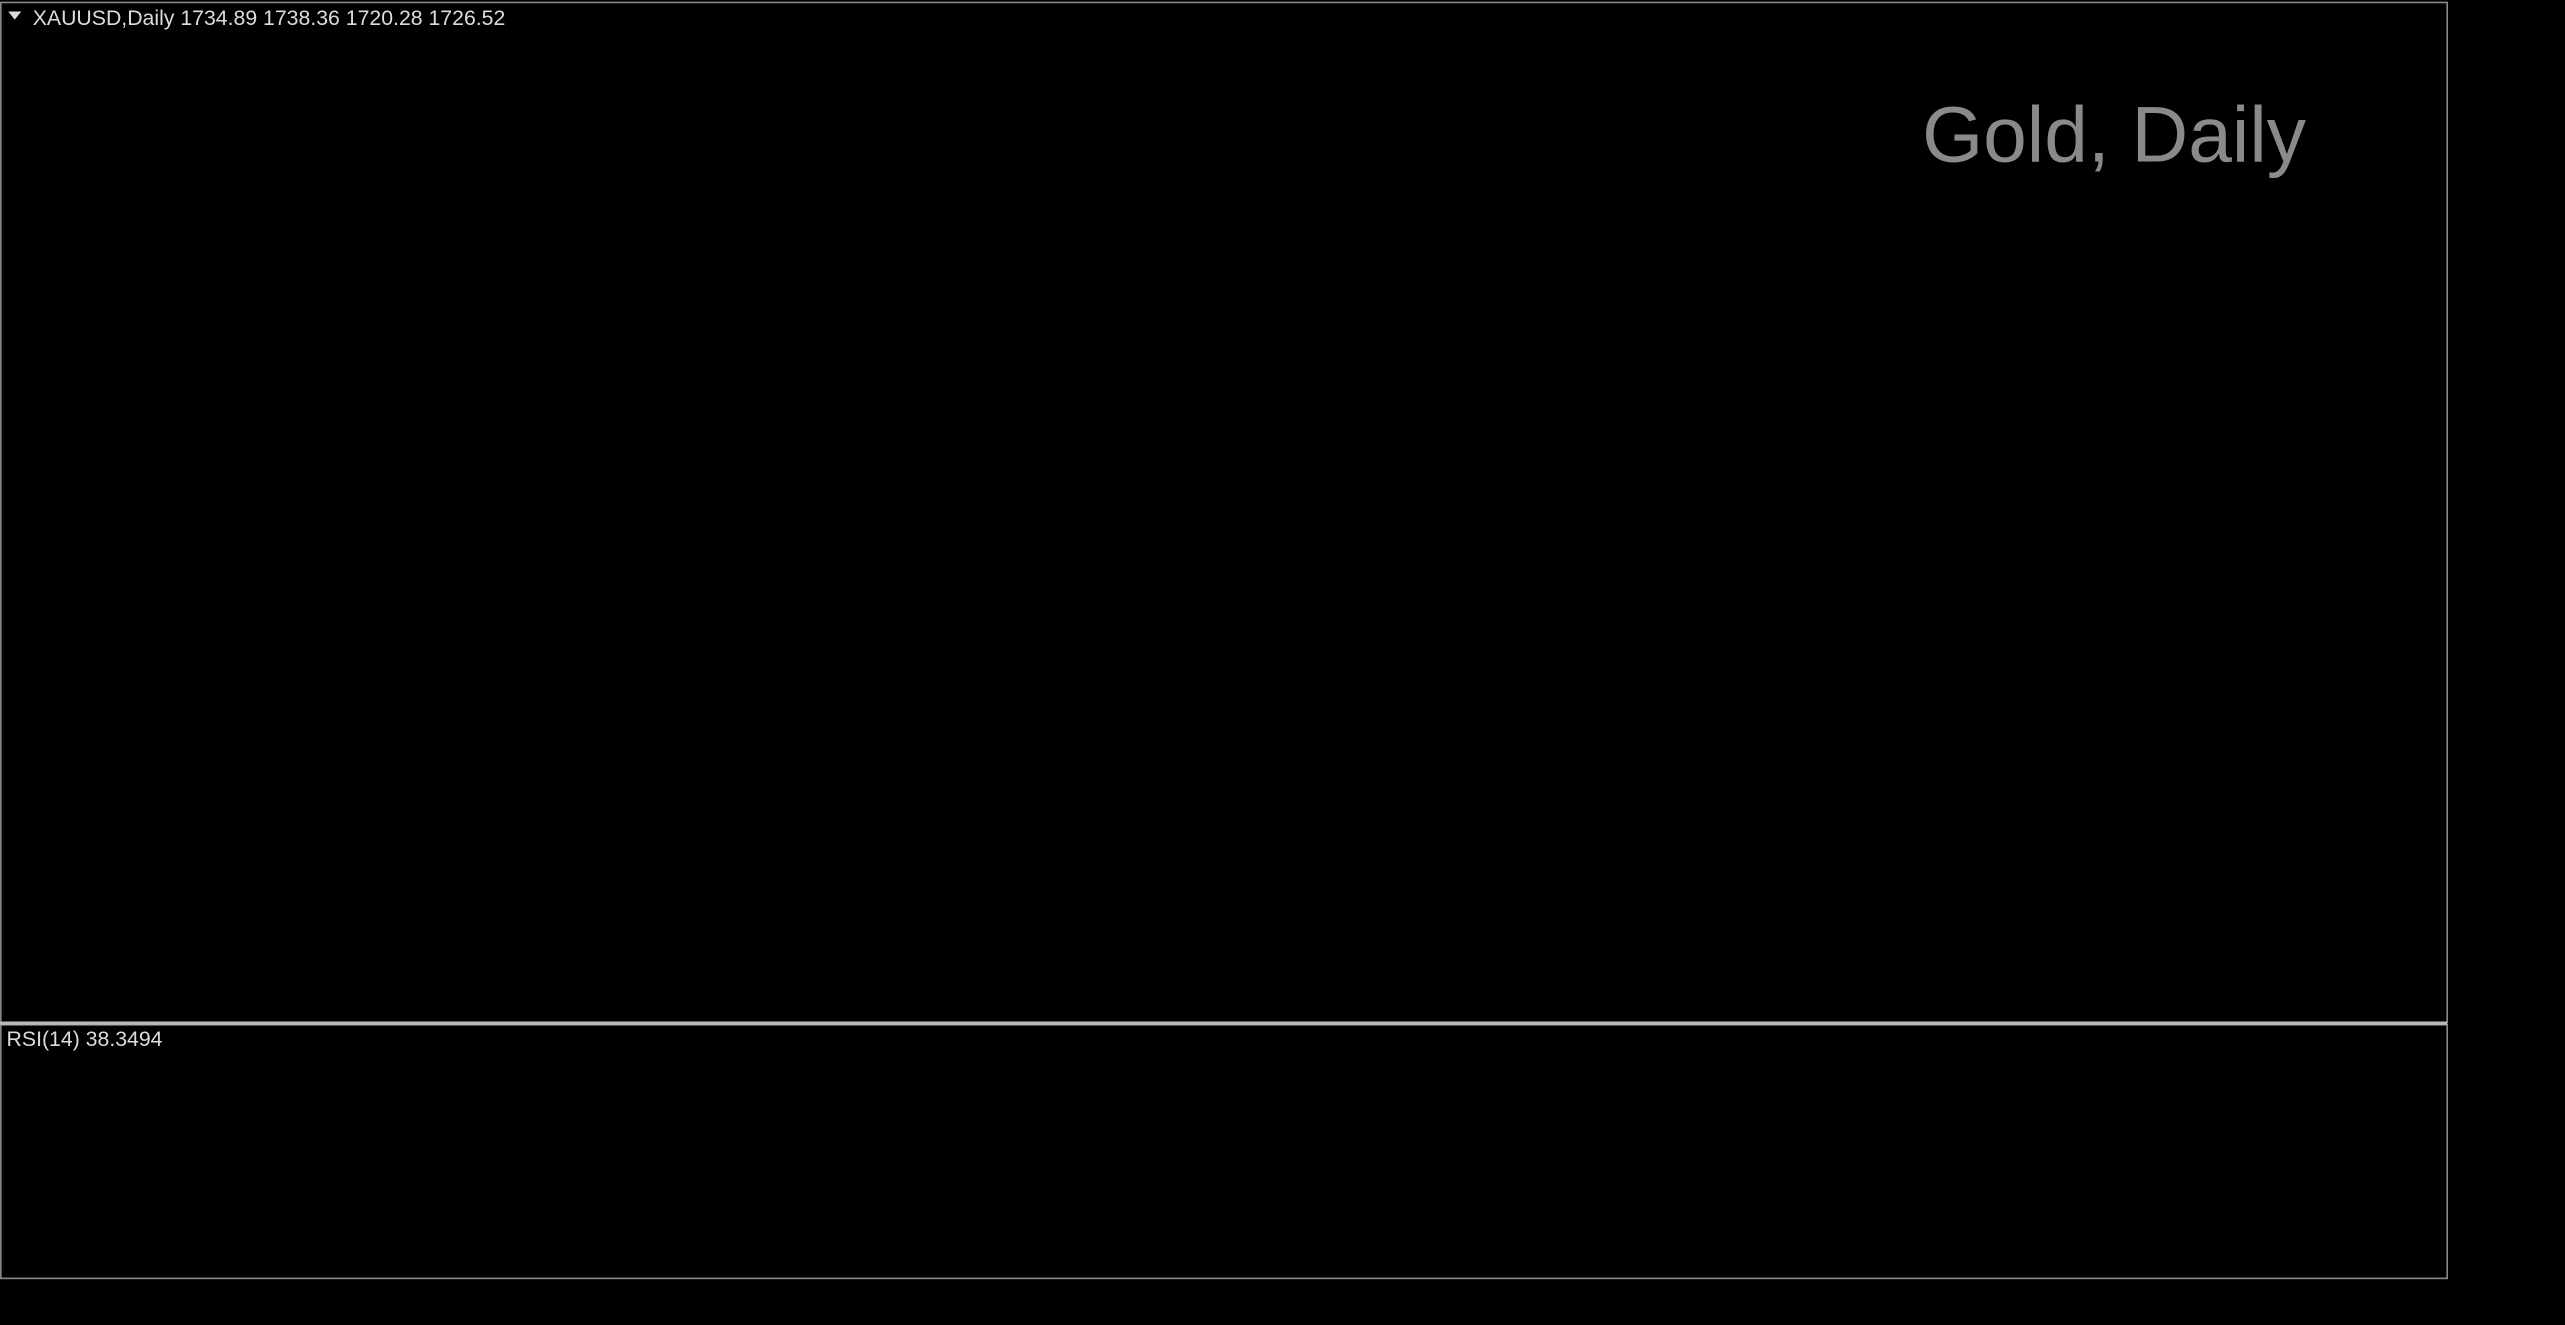  I want to click on rsi-title: RSI(14) 38.3494, so click(85, 1039).